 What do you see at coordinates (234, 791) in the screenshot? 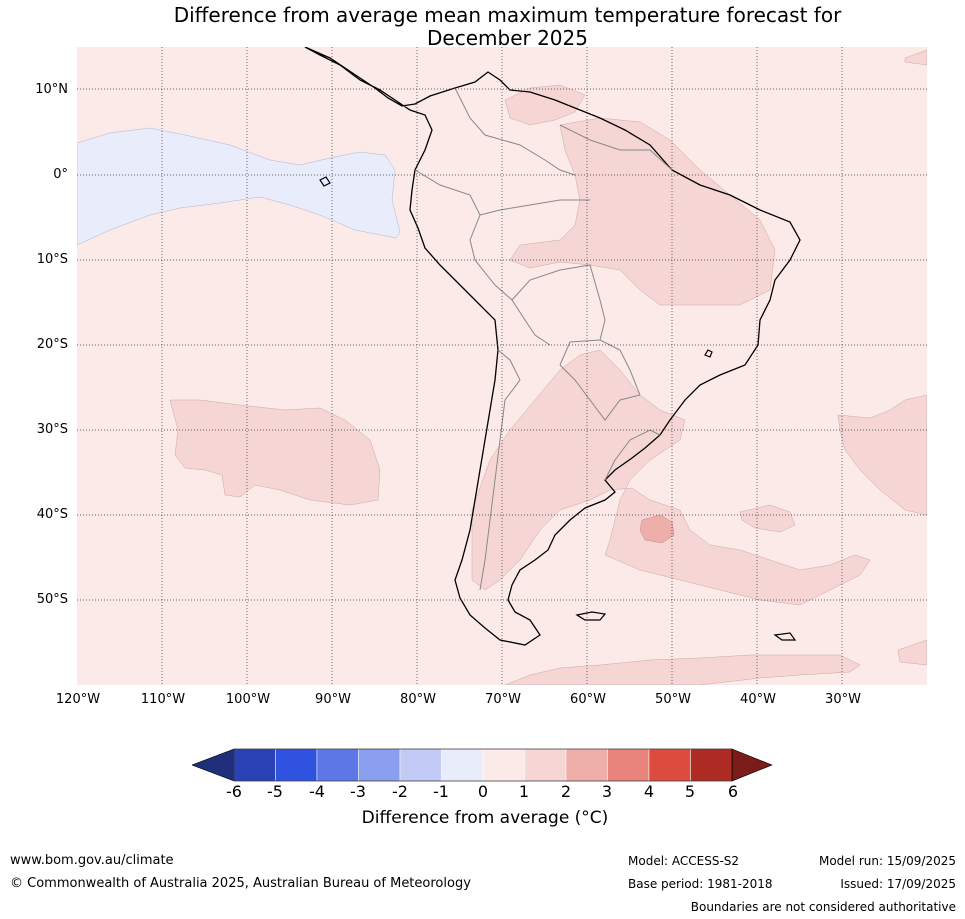
I see `colorbar-tick: -6` at bounding box center [234, 791].